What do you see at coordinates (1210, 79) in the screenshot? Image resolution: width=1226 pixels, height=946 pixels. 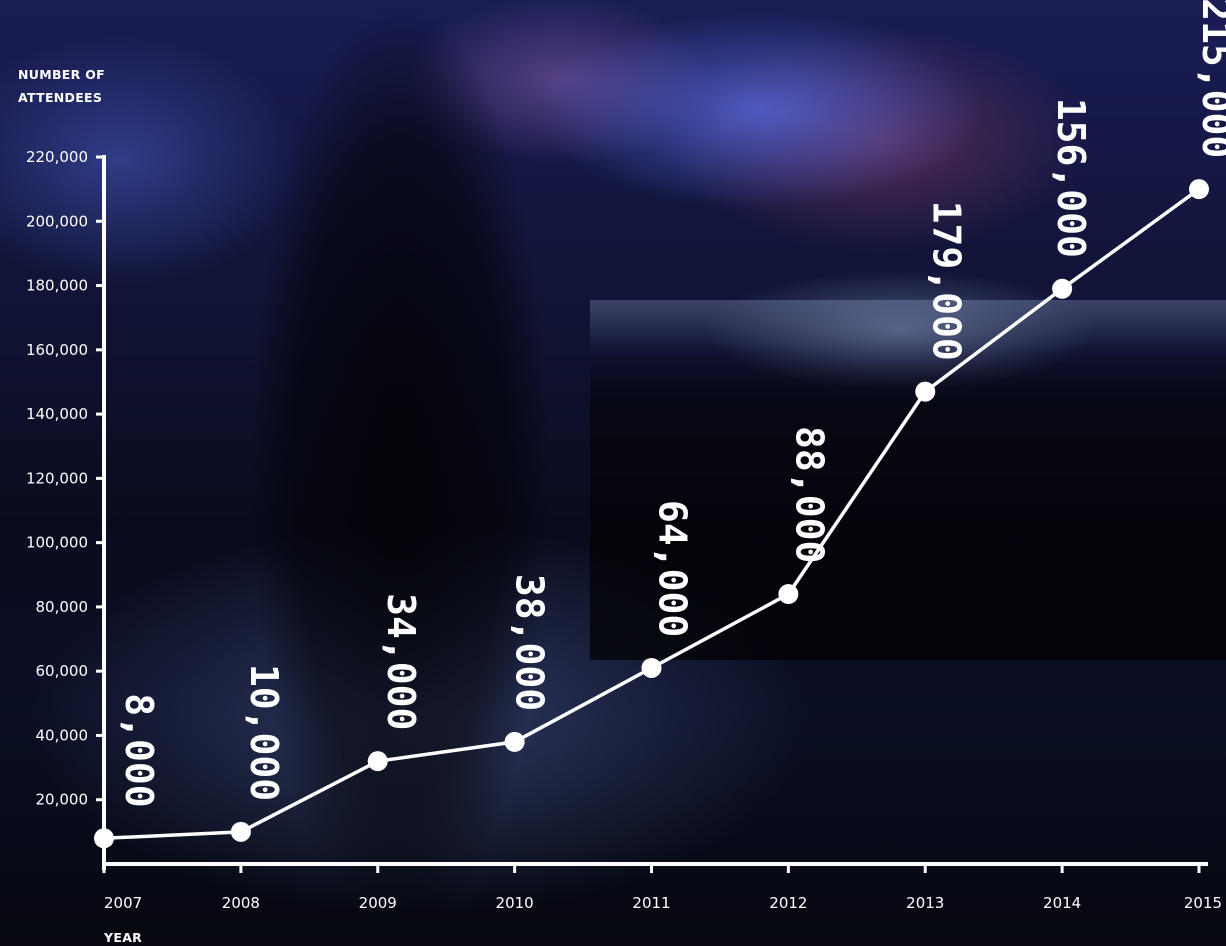 I see `data-label-2015: 215,000` at bounding box center [1210, 79].